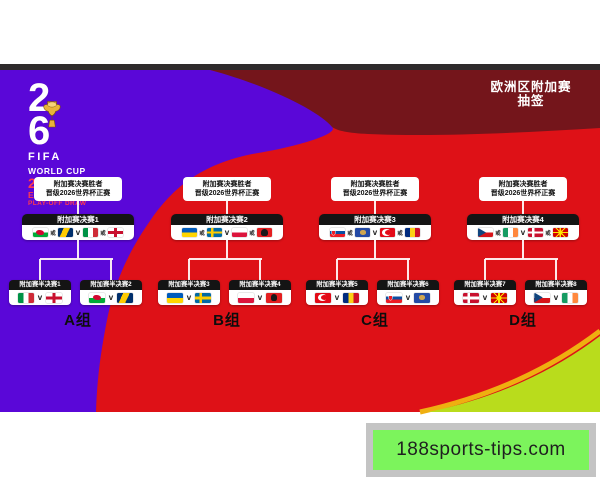  Describe the element at coordinates (40, 292) in the screenshot. I see `semifinal-match-box: 附加赛半决赛1 v` at that location.